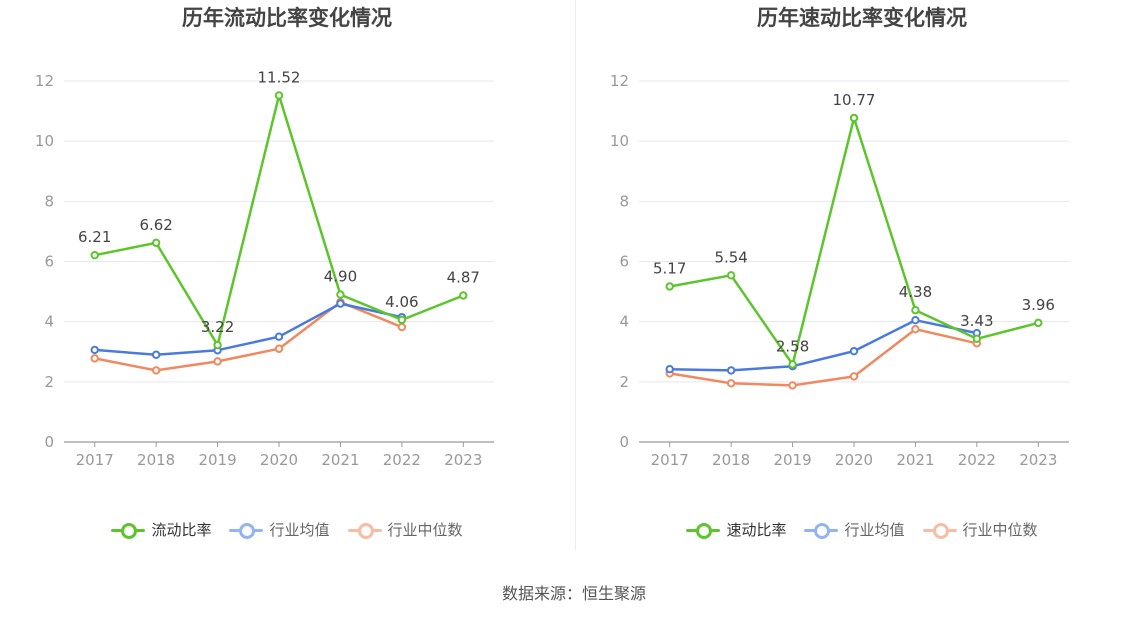 Image resolution: width=1148 pixels, height=619 pixels. I want to click on data-label: 4.06, so click(401, 302).